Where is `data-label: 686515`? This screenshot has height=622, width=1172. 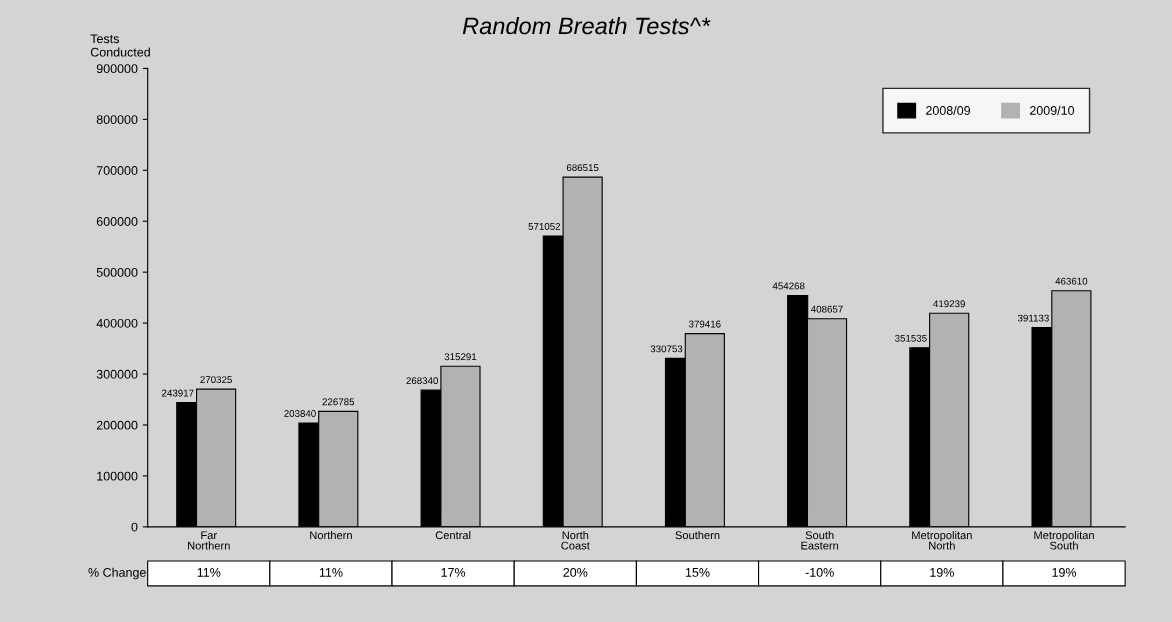 data-label: 686515 is located at coordinates (582, 168).